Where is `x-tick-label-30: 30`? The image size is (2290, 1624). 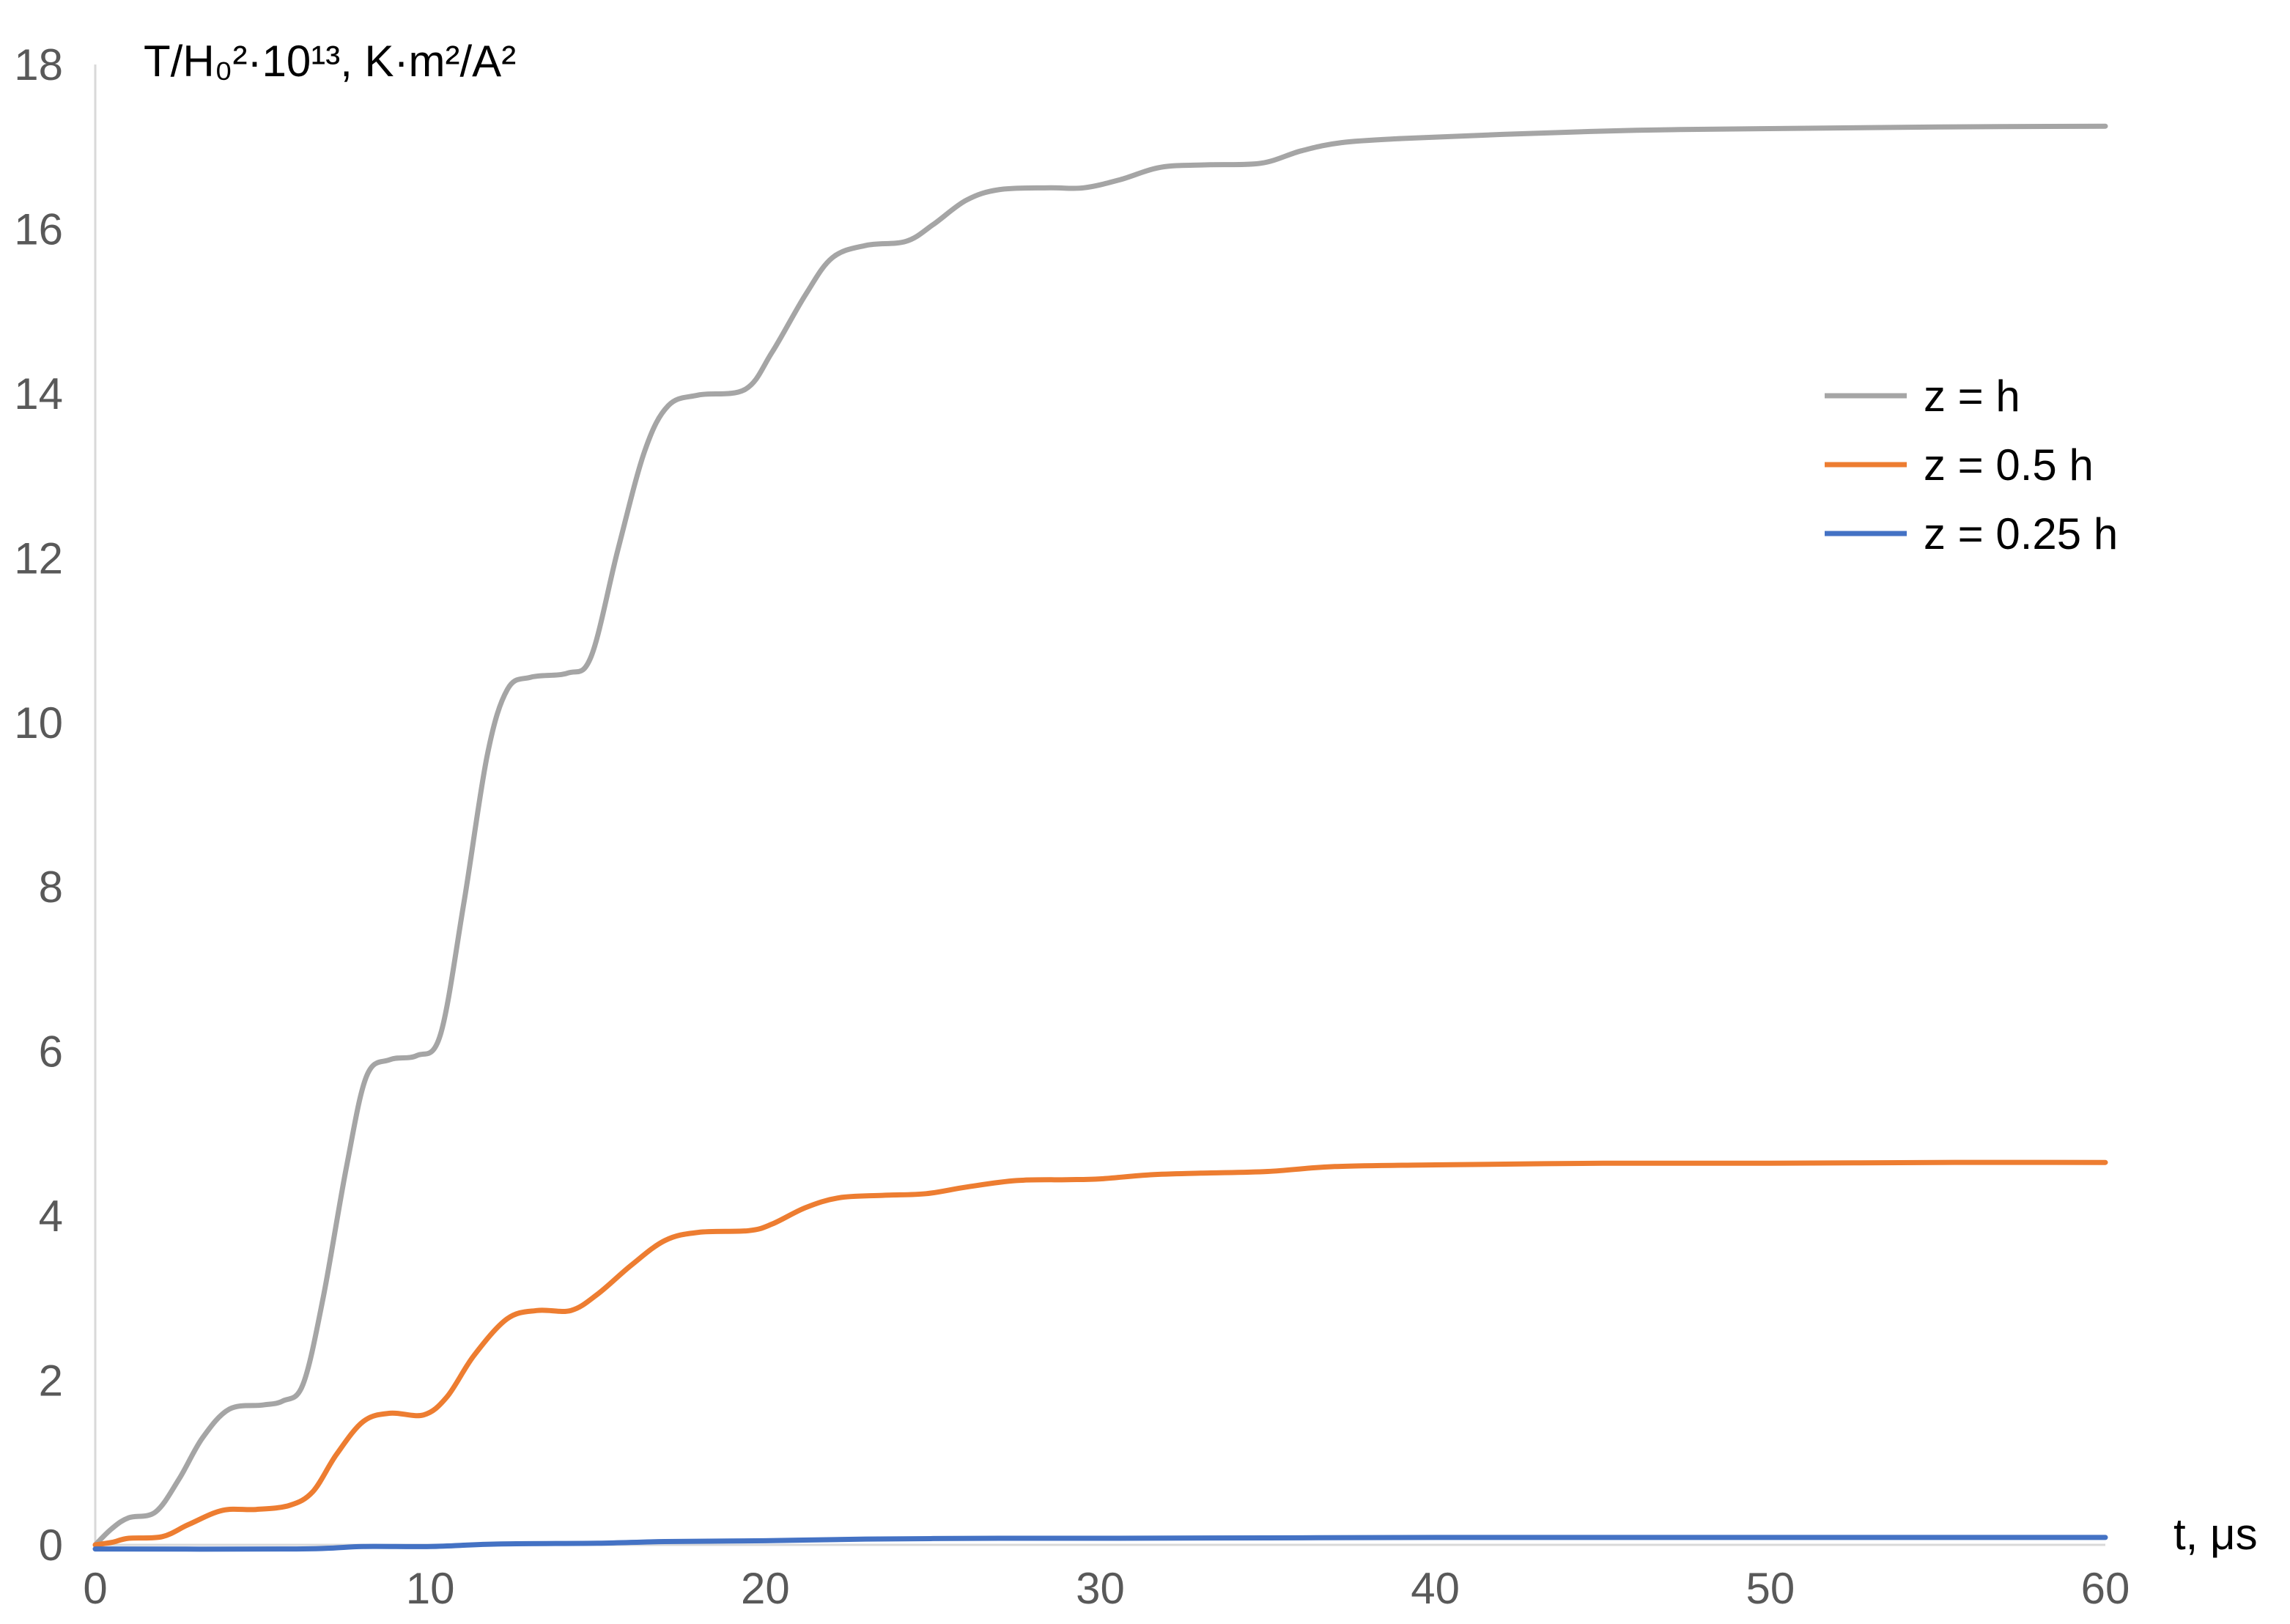 x-tick-label-30: 30 is located at coordinates (1100, 1588).